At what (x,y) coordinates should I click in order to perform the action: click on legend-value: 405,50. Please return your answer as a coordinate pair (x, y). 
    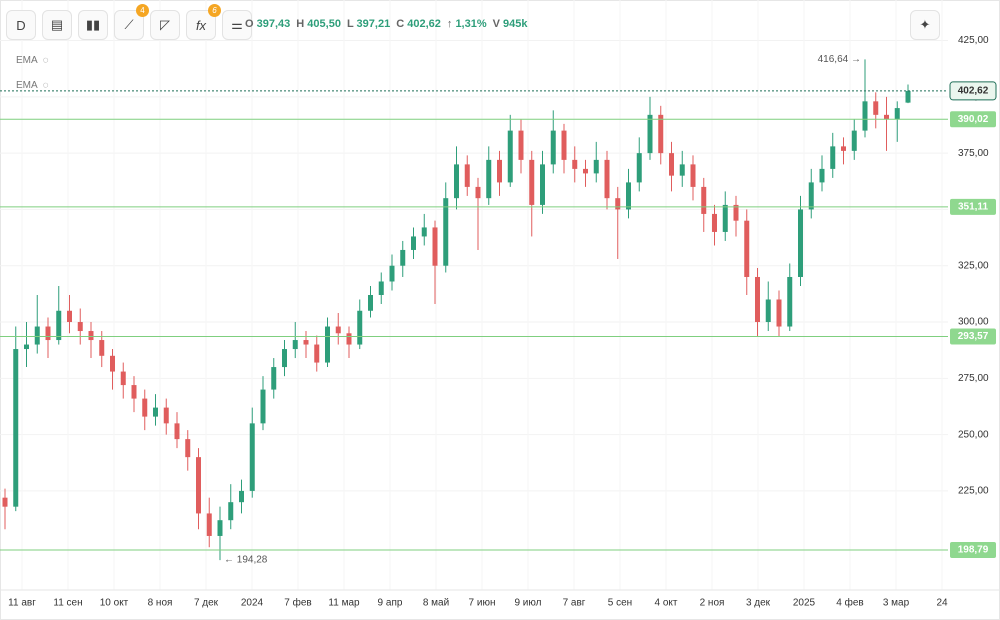
    Looking at the image, I should click on (324, 24).